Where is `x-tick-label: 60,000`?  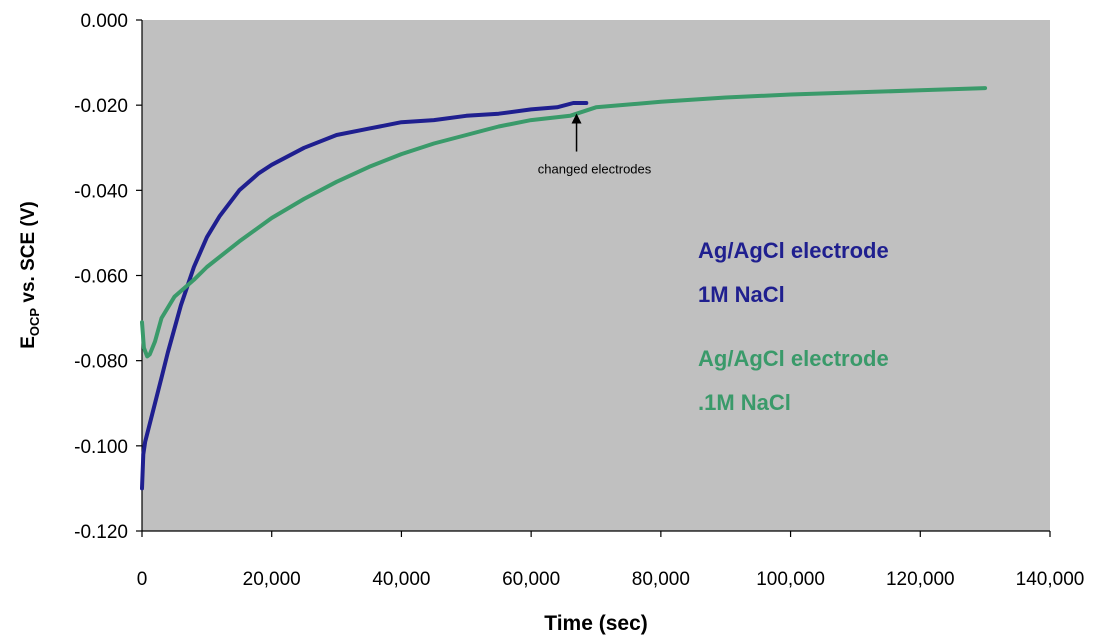
x-tick-label: 60,000 is located at coordinates (531, 579).